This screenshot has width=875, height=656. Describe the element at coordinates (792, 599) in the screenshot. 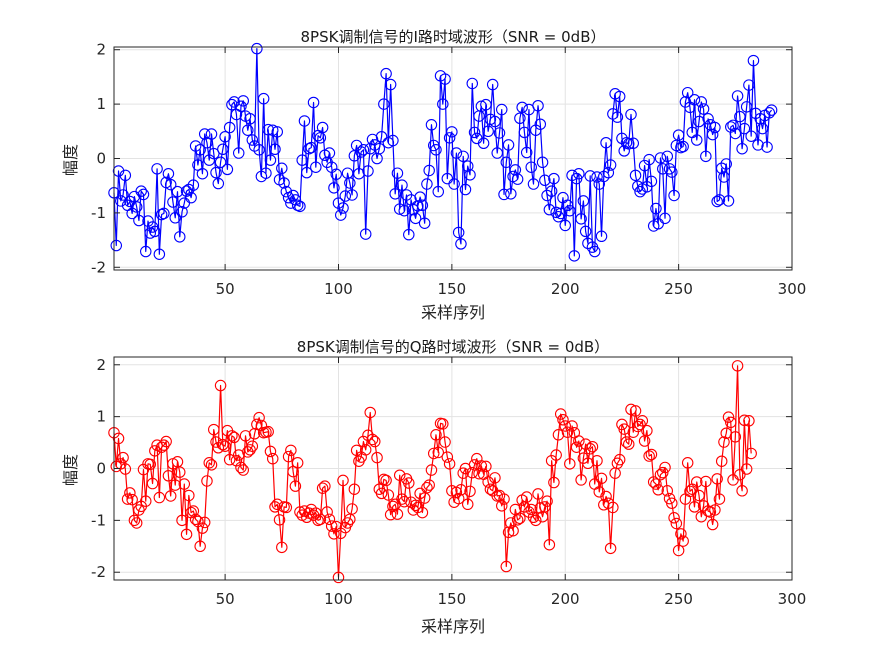

I see `q-x-tick-label: 300` at that location.